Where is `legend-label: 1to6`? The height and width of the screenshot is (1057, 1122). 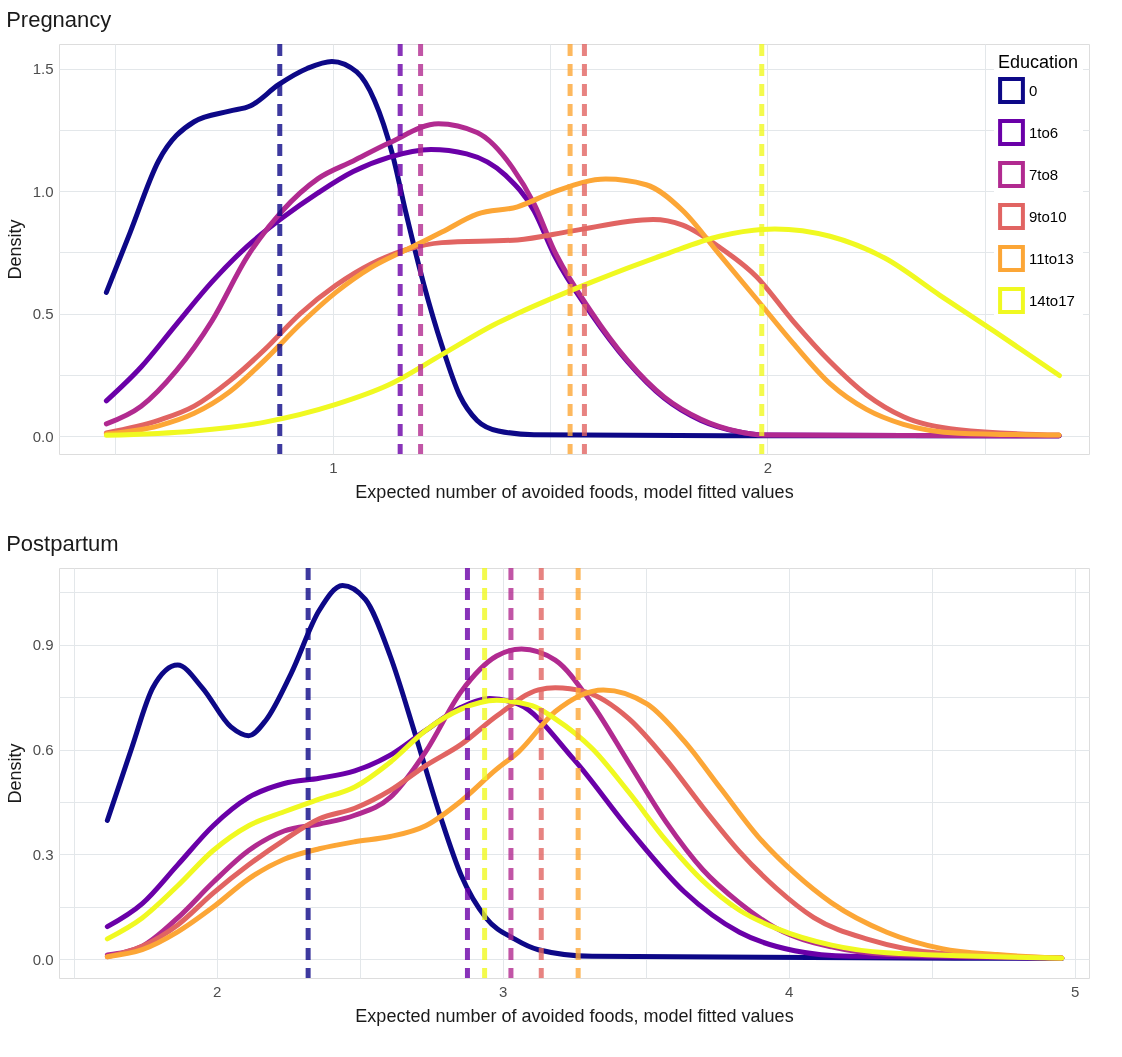
legend-label: 1to6 is located at coordinates (1044, 132).